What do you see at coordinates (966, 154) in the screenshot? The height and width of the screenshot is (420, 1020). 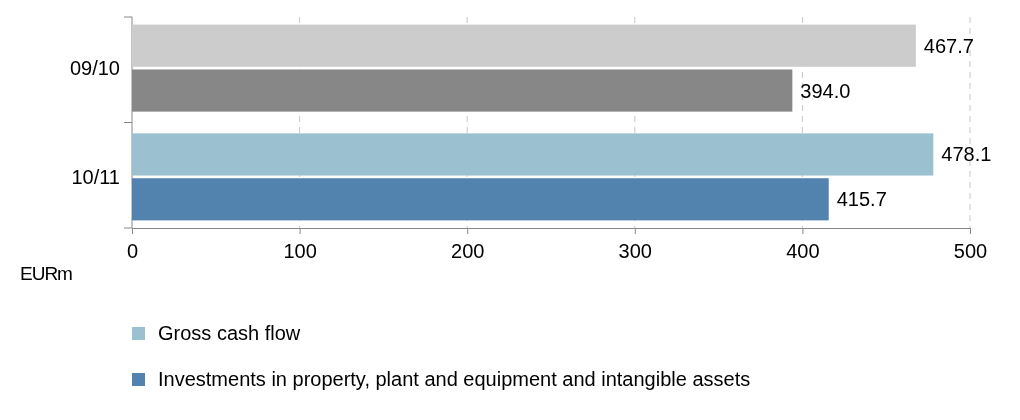 I see `data-label: 478.1` at bounding box center [966, 154].